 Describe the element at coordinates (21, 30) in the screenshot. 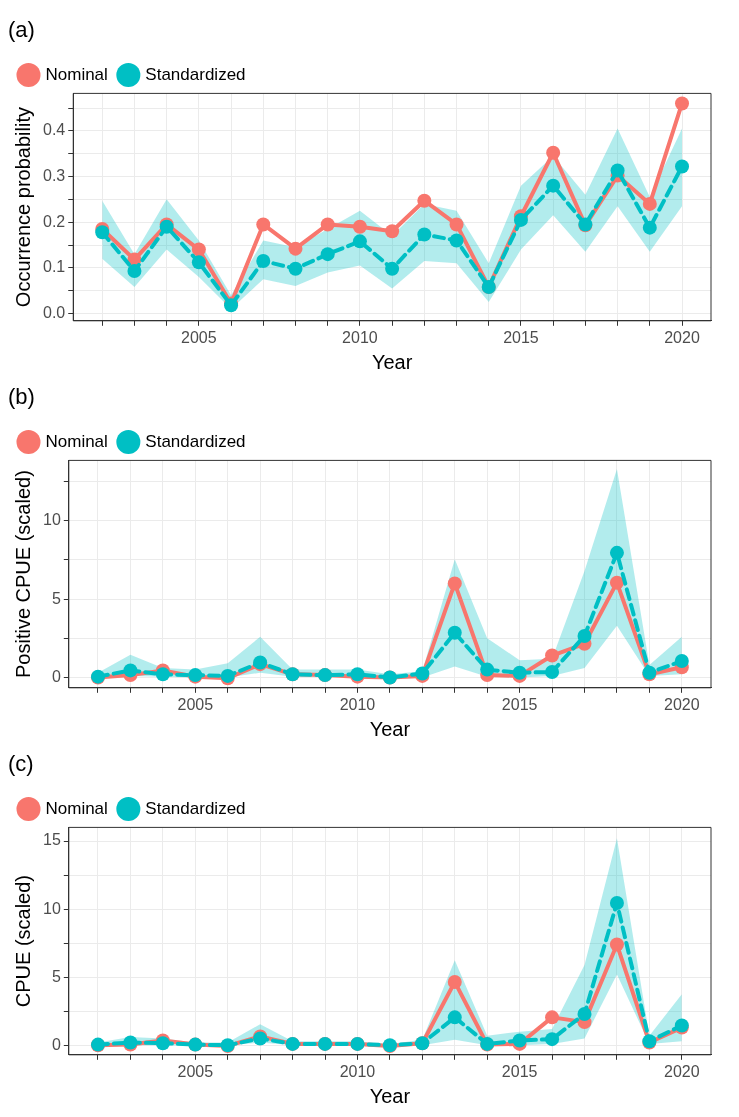

I see `chart-title: (a)` at that location.